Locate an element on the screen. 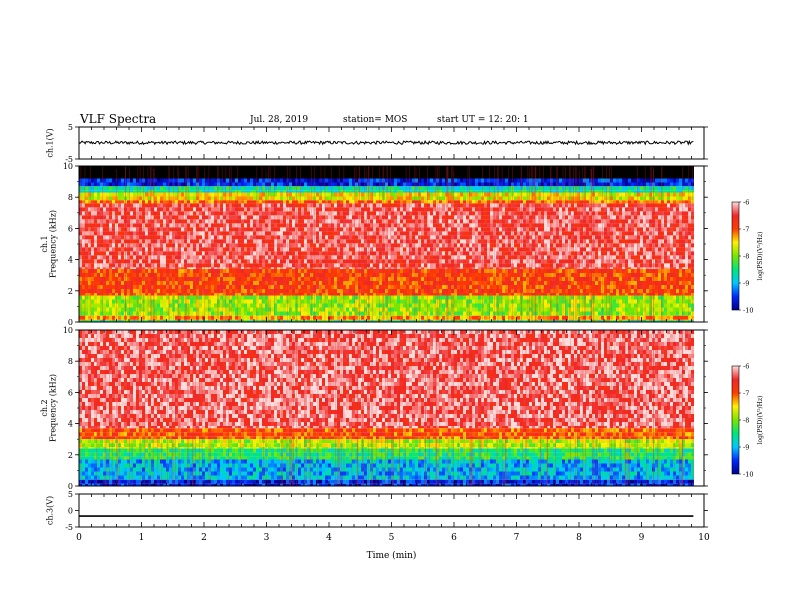  ch1-spectrogram-ytick-label: 4 is located at coordinates (70, 260).